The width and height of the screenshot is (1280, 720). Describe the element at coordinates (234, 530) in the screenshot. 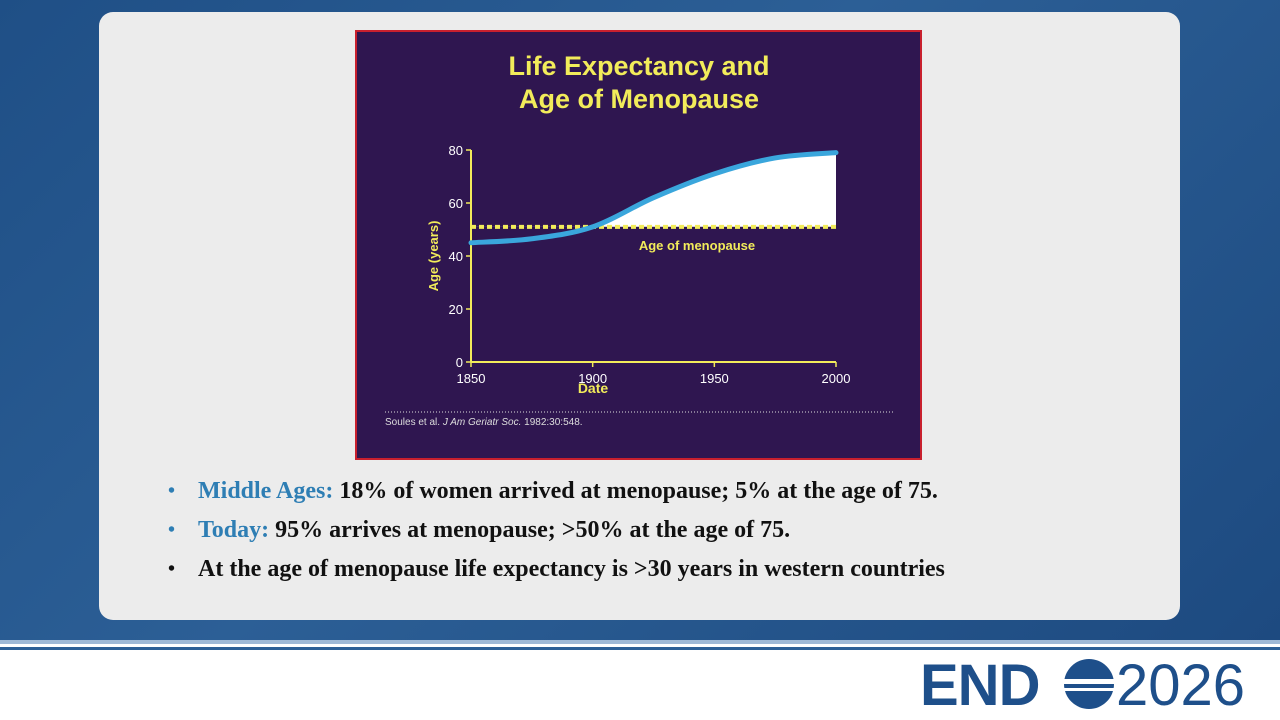

I see `bullet-label: Today:` at that location.